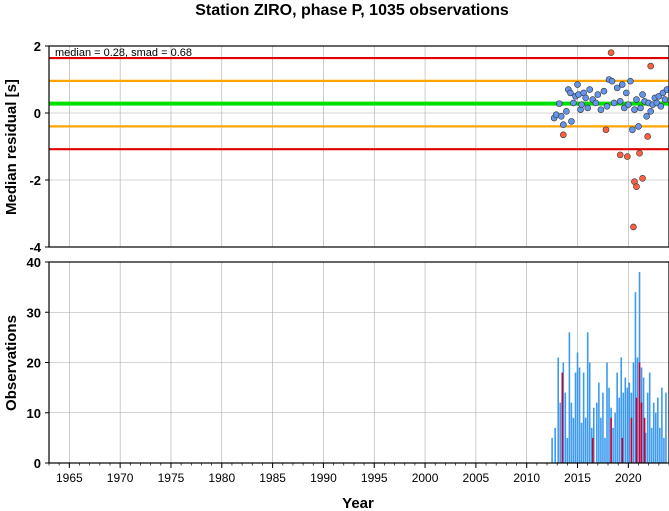 Image resolution: width=669 pixels, height=511 pixels. What do you see at coordinates (34, 312) in the screenshot?
I see `y-tick-label: 30` at bounding box center [34, 312].